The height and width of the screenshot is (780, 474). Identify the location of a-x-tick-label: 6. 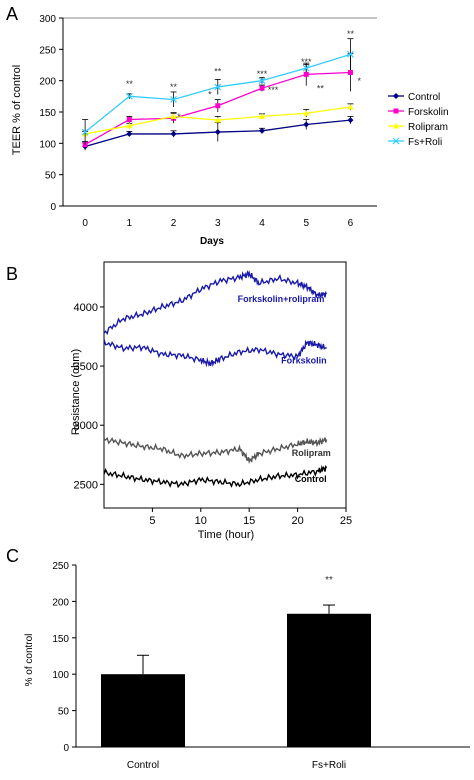
(351, 223).